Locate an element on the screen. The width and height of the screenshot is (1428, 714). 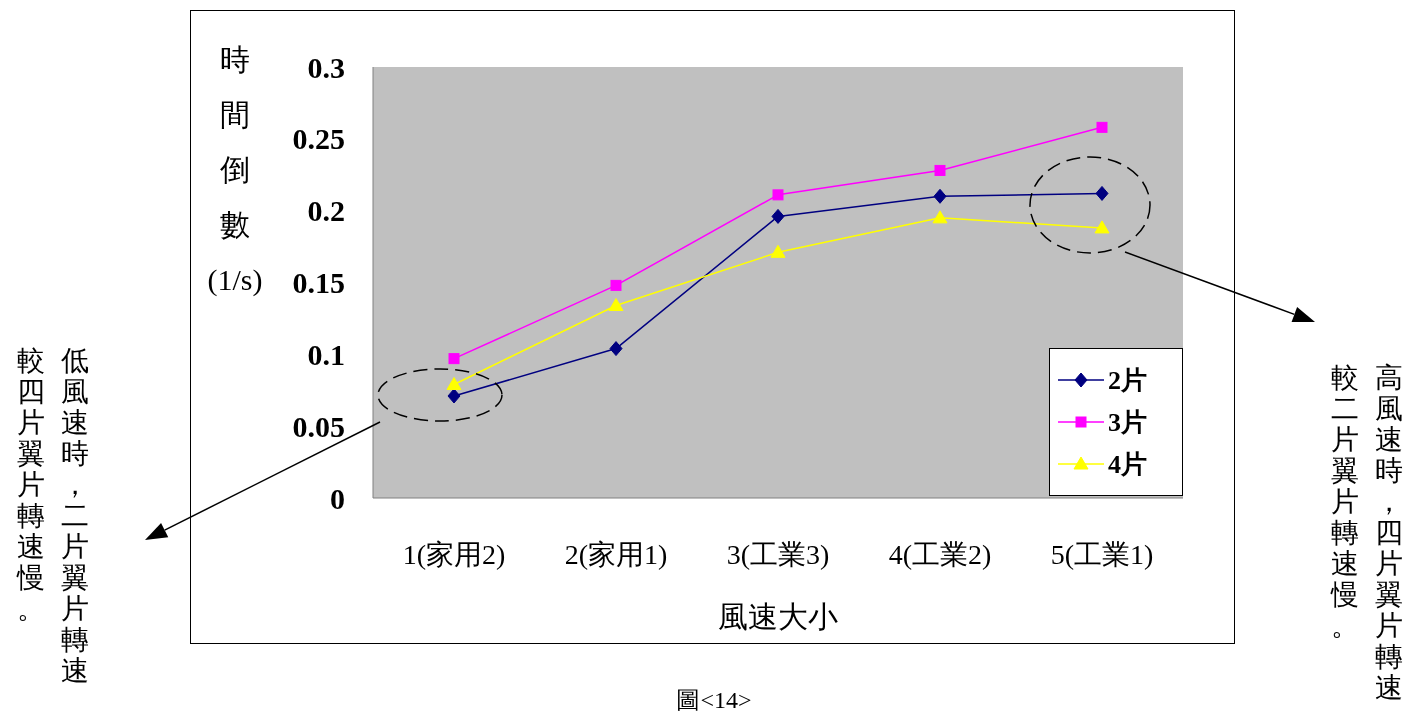
legend-label: 4片 is located at coordinates (1127, 464).